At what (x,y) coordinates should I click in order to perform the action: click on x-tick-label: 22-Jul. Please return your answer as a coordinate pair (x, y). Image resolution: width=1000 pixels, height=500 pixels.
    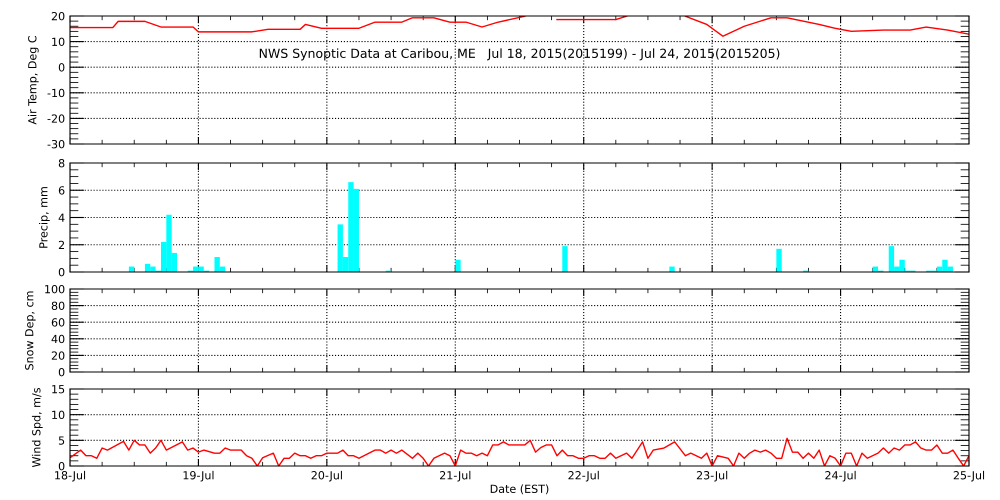
    Looking at the image, I should click on (583, 476).